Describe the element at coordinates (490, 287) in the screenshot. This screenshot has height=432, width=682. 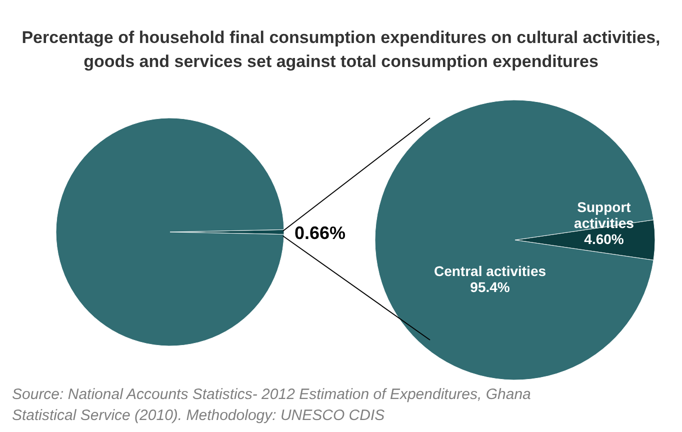
I see `data-label: 95.4%` at that location.